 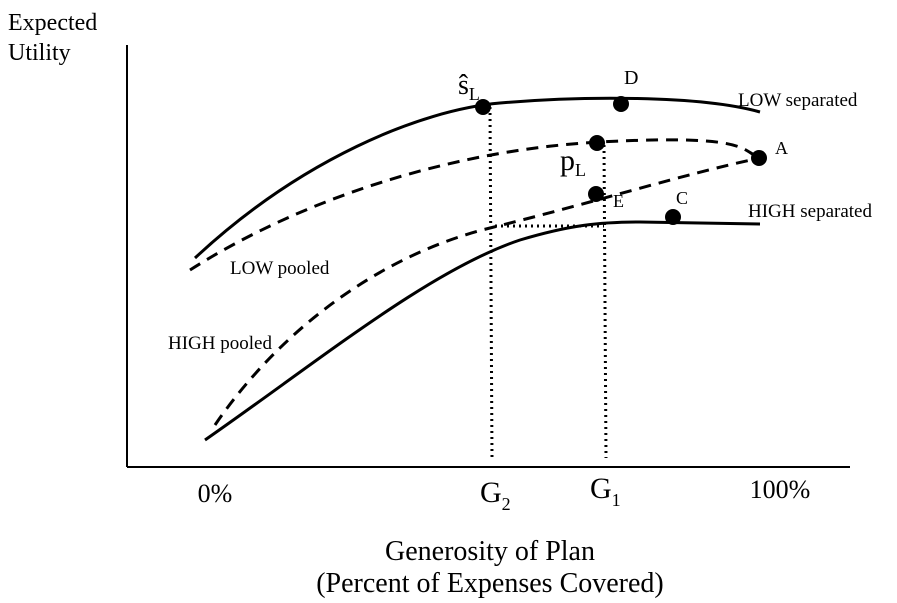 I want to click on x-tick-label: 0%, so click(x=215, y=493).